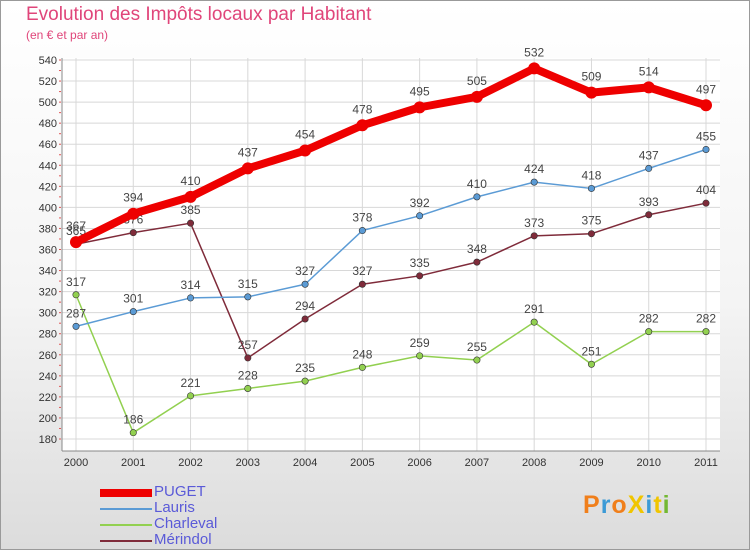 The height and width of the screenshot is (550, 750). I want to click on y-tick-label: 380, so click(48, 229).